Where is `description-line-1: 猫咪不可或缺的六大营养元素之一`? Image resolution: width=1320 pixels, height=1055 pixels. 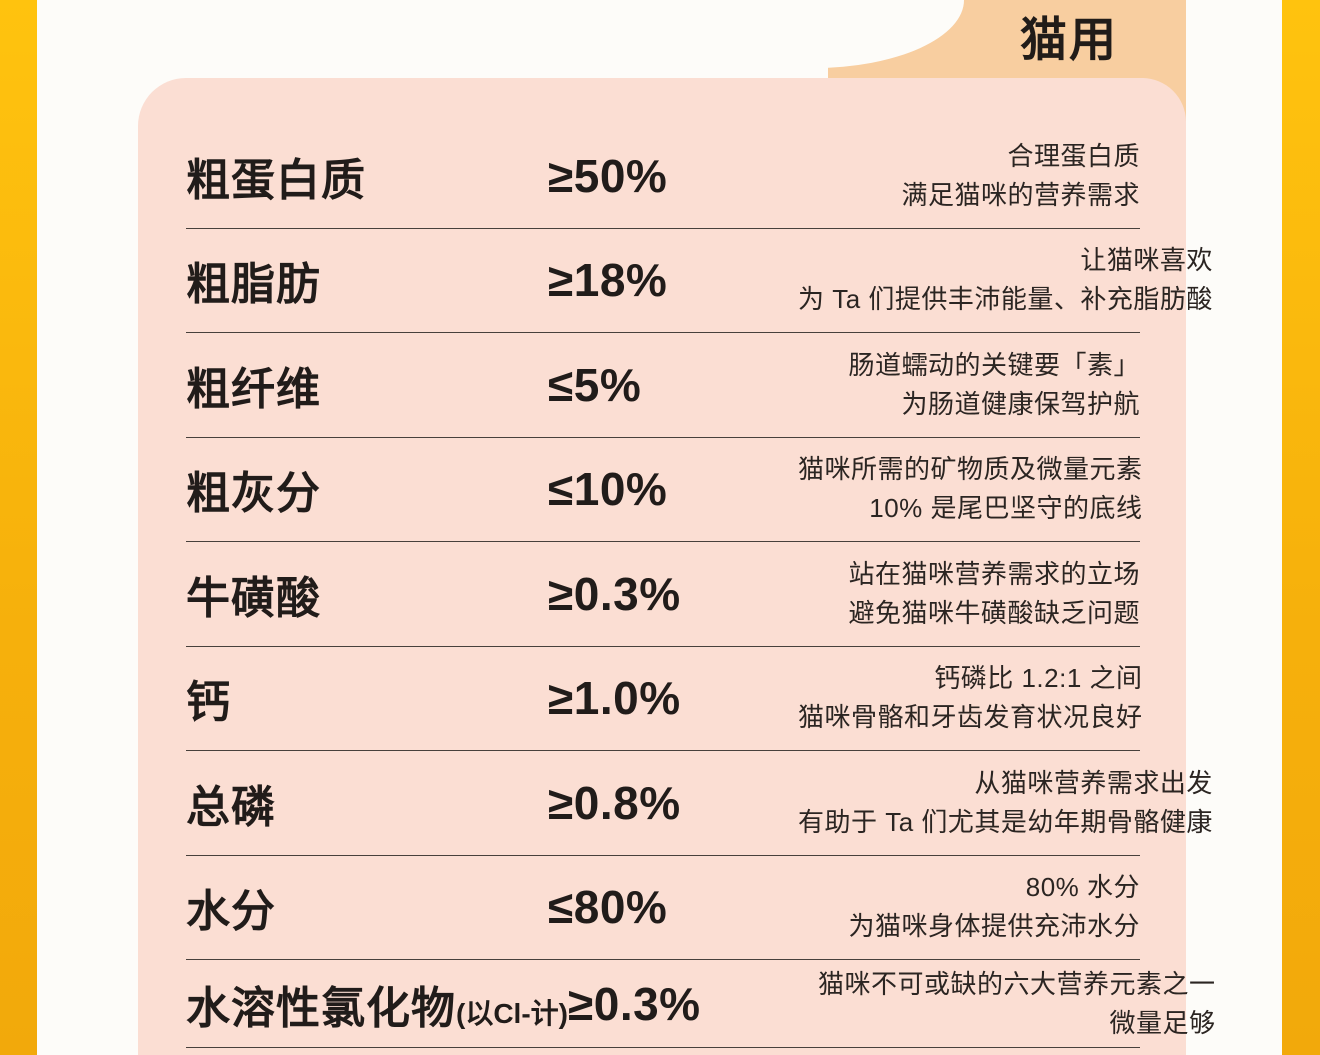 description-line-1: 猫咪不可或缺的六大营养元素之一 is located at coordinates (1016, 983).